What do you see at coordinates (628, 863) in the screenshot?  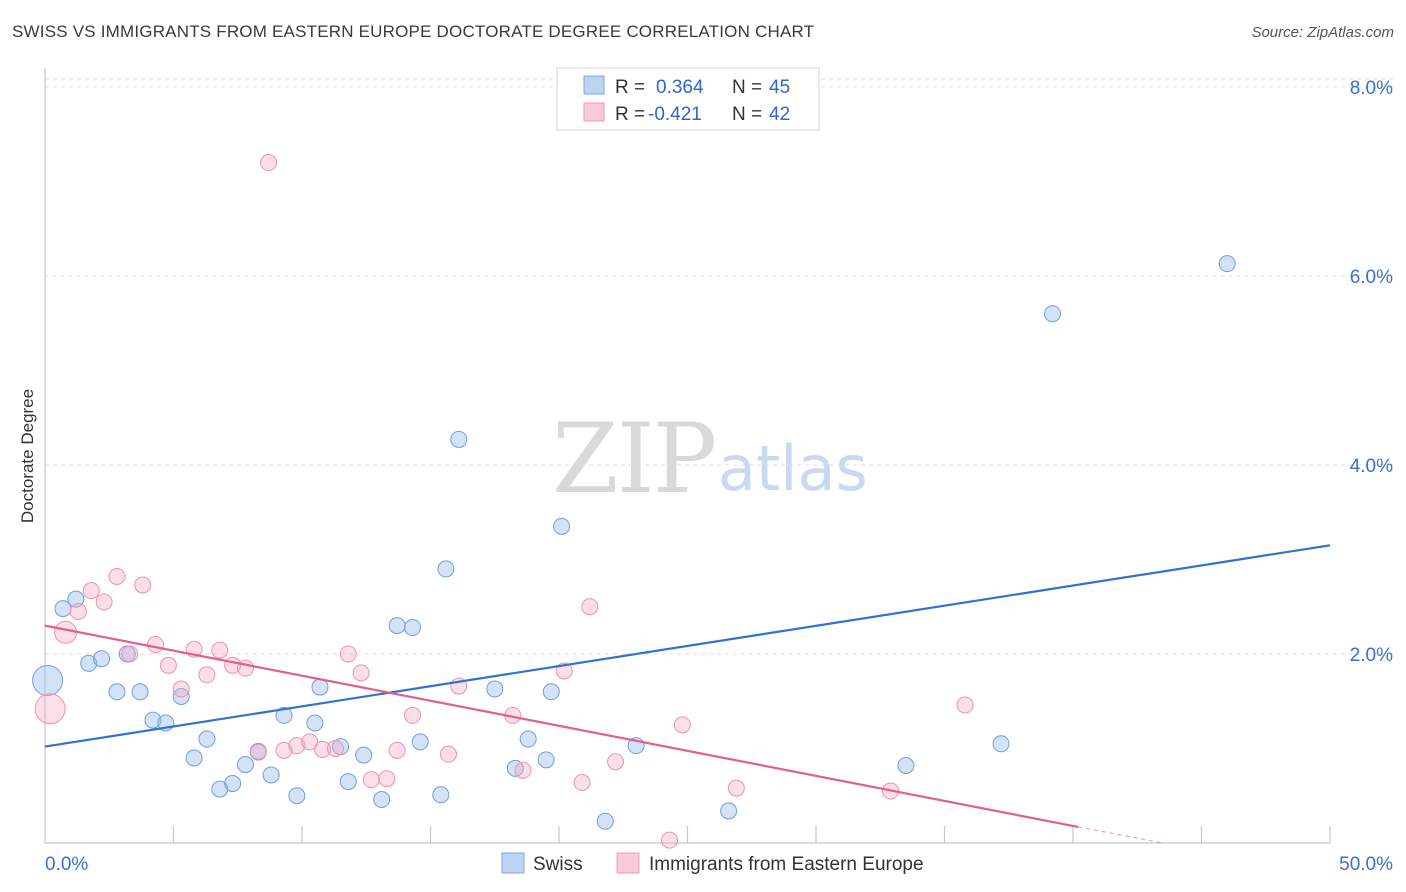 I see `legend-swatch-eastern-europe` at bounding box center [628, 863].